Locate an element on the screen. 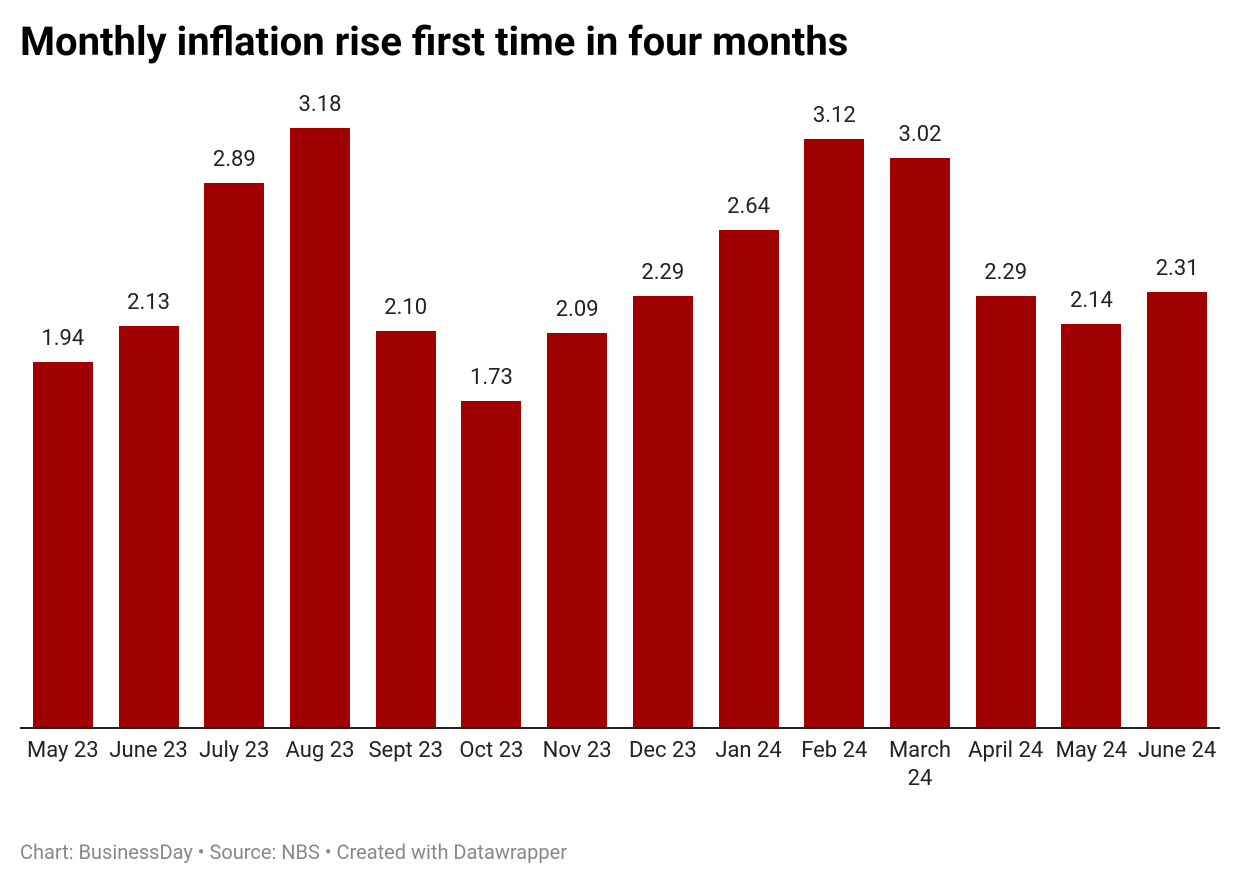 The image size is (1240, 886). x-tick-label: June 23 is located at coordinates (148, 750).